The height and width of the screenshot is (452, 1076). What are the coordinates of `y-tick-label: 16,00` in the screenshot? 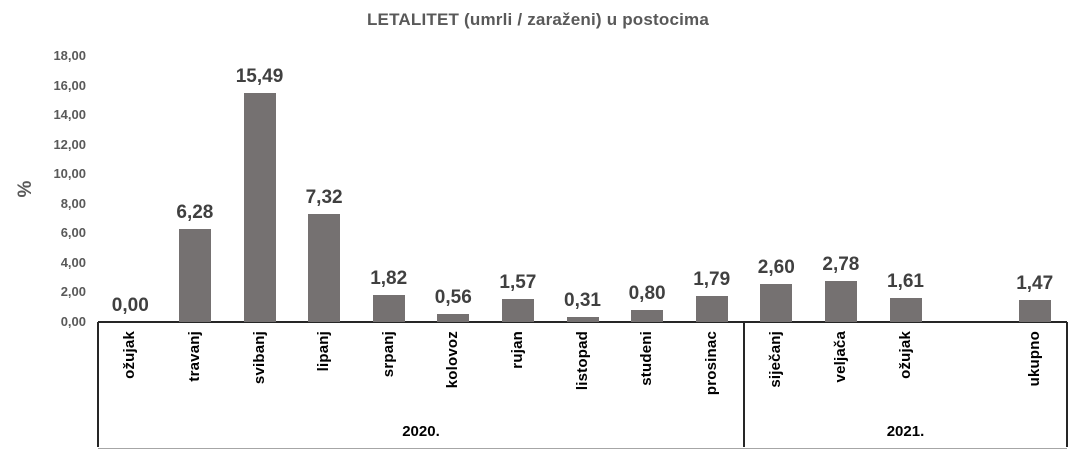 It's located at (69, 85).